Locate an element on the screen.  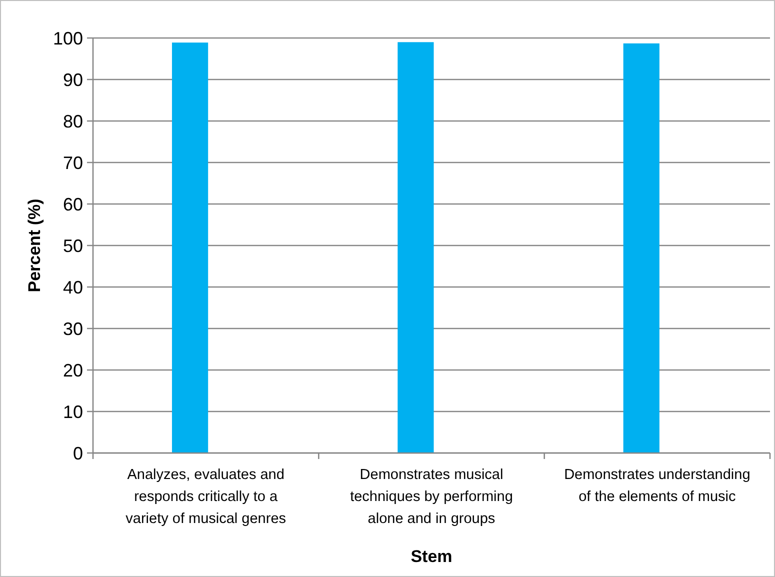
x-tick-label: Demonstrates understanding of the elements of music is located at coordinates (657, 486).